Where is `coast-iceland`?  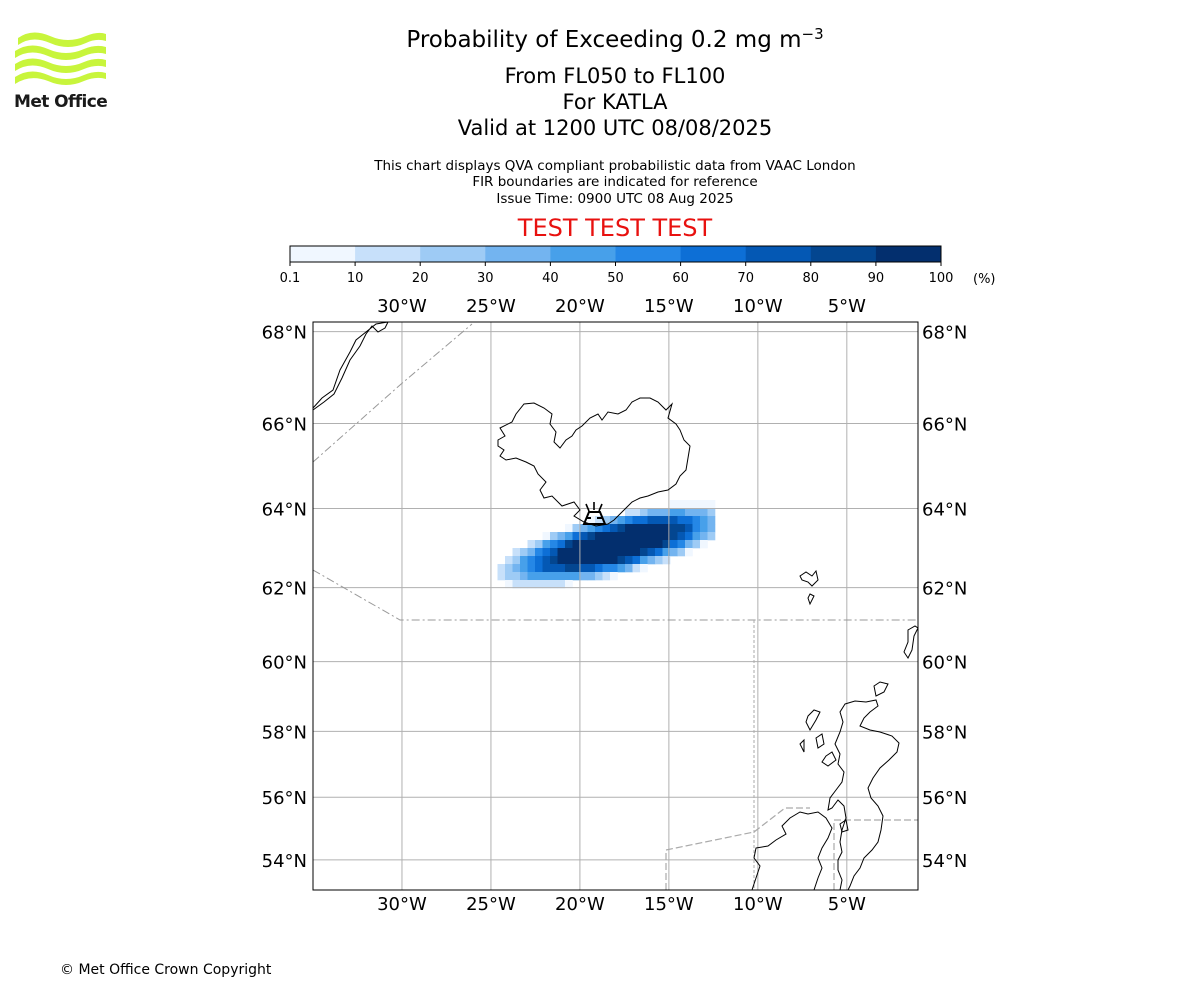 coast-iceland is located at coordinates (594, 462).